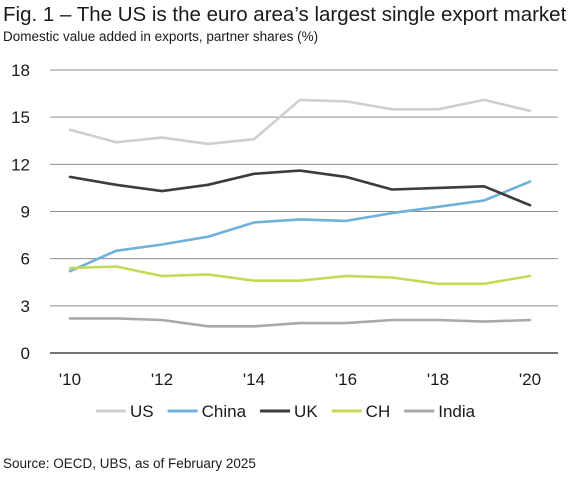 This screenshot has height=477, width=580. Describe the element at coordinates (129, 463) in the screenshot. I see `source-note: Source: OECD, UBS, as of February 2025` at that location.